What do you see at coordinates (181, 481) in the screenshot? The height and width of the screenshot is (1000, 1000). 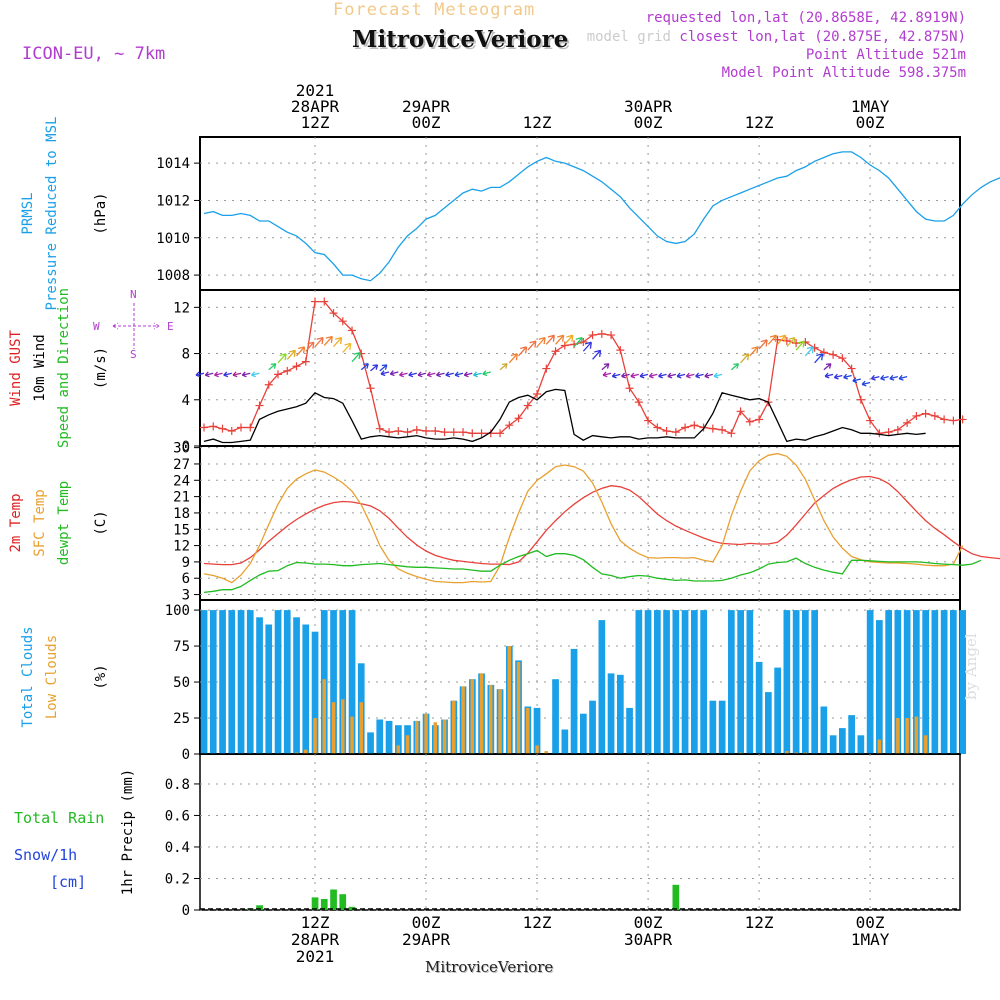 I see `y-tick-label: 24` at bounding box center [181, 481].